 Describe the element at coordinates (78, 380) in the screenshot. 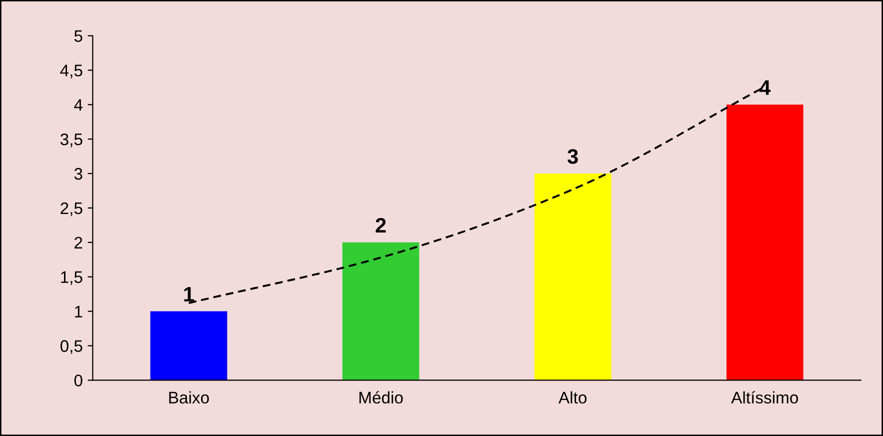

I see `y-tick-label: 0` at that location.